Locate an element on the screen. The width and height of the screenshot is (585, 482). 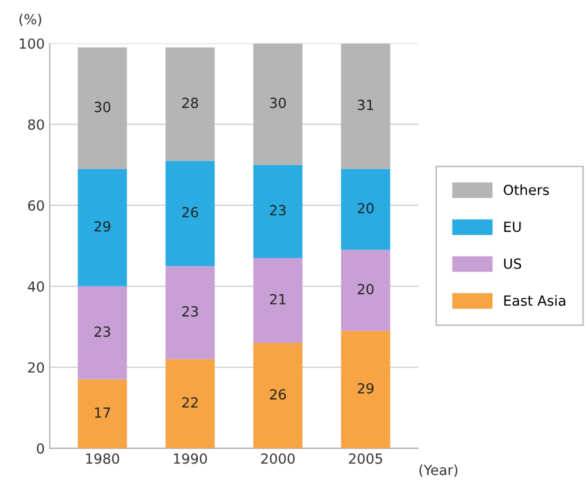
data-label: 21 is located at coordinates (278, 299).